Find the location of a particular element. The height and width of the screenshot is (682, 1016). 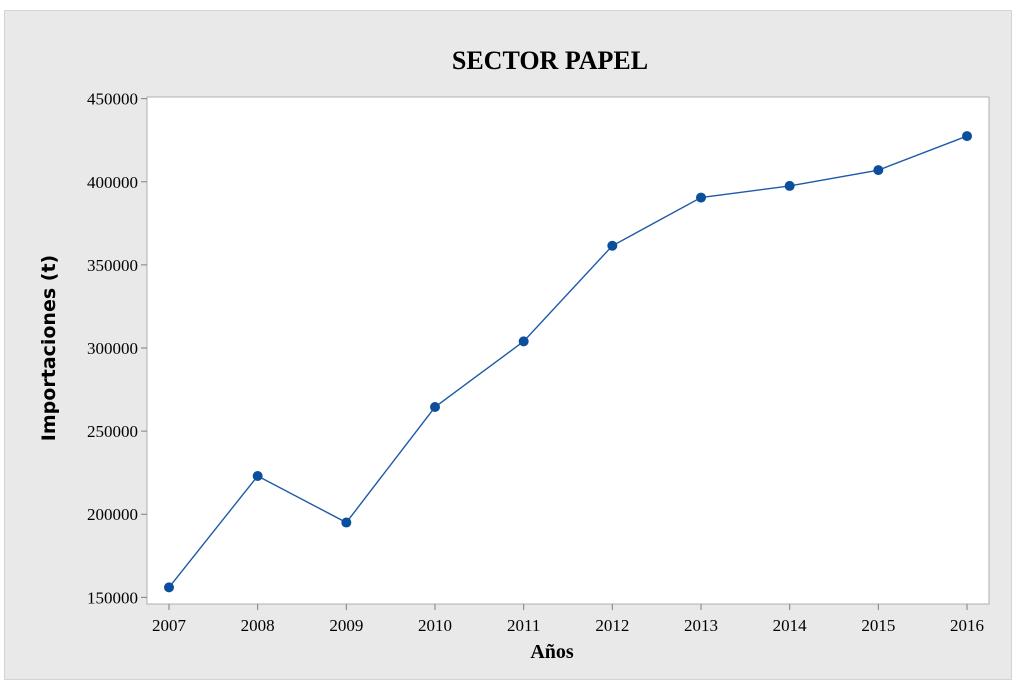

x-tick-label: 2013 is located at coordinates (701, 625).